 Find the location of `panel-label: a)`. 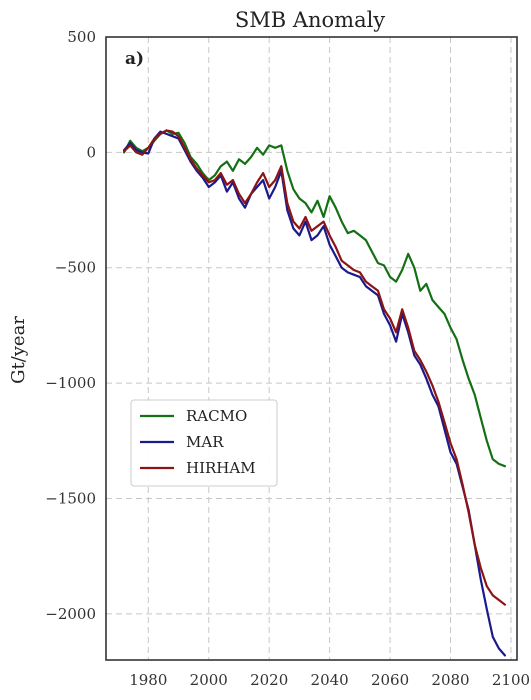

panel-label: a) is located at coordinates (134, 59).